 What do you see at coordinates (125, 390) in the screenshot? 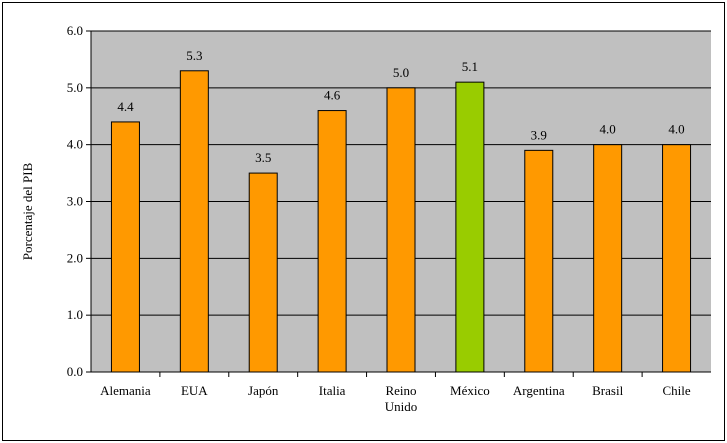
I see `x-tick-label: Alemania` at bounding box center [125, 390].